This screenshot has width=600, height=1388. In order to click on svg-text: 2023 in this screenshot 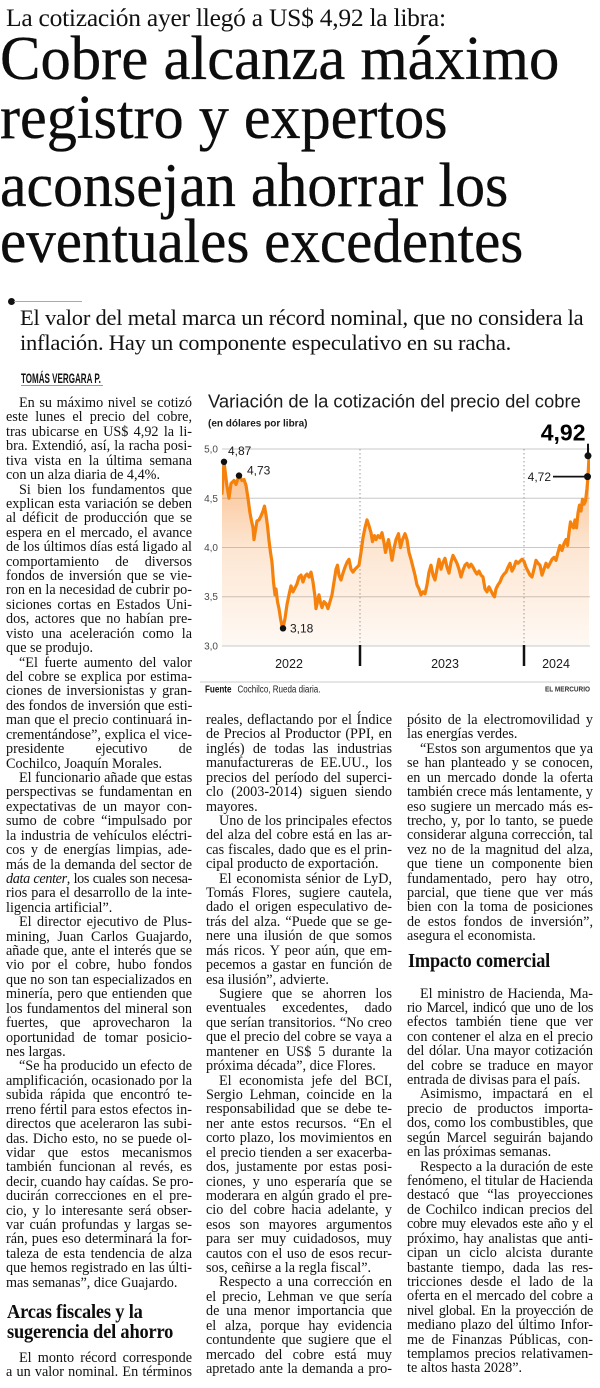, I will do `click(445, 664)`.